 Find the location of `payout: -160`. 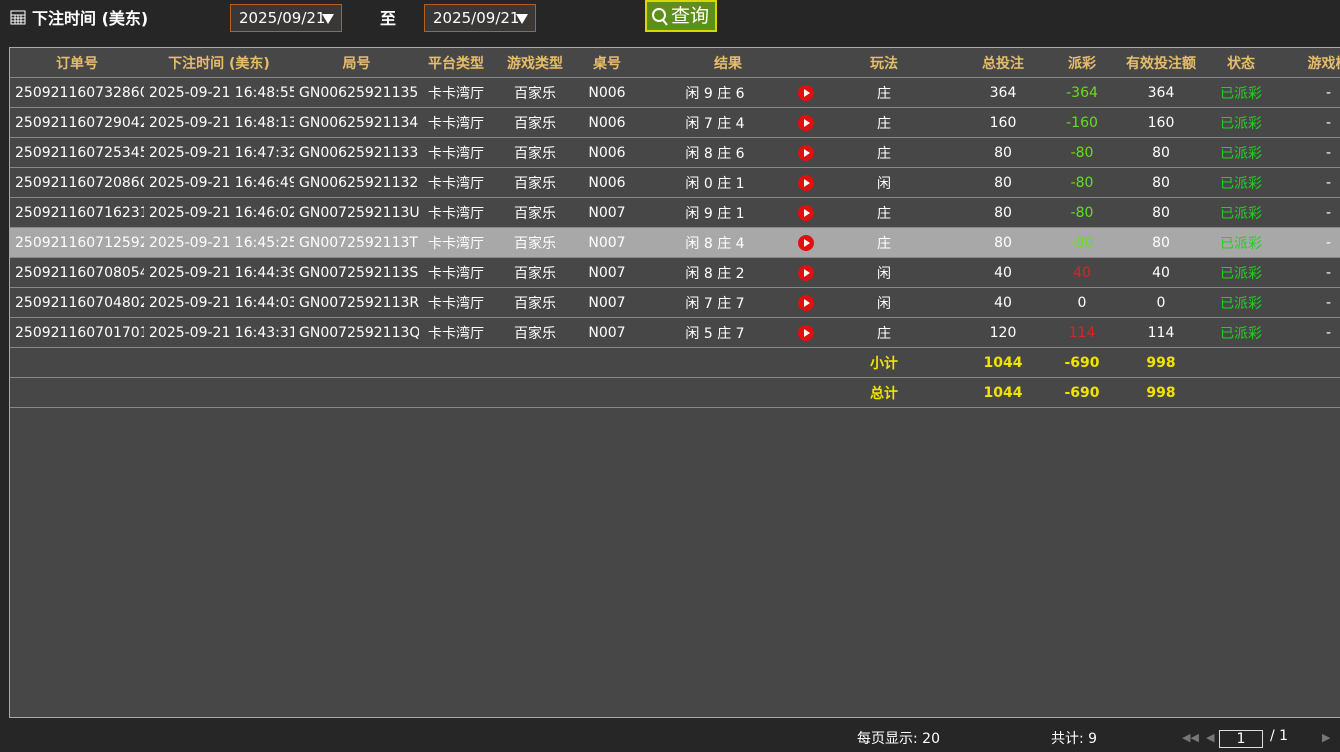

payout: -160 is located at coordinates (1082, 122).